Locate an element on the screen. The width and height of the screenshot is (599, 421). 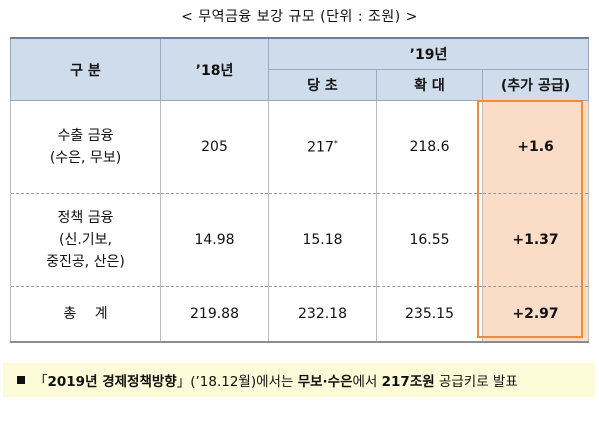
row-label-line: (신.기보, is located at coordinates (85, 240).